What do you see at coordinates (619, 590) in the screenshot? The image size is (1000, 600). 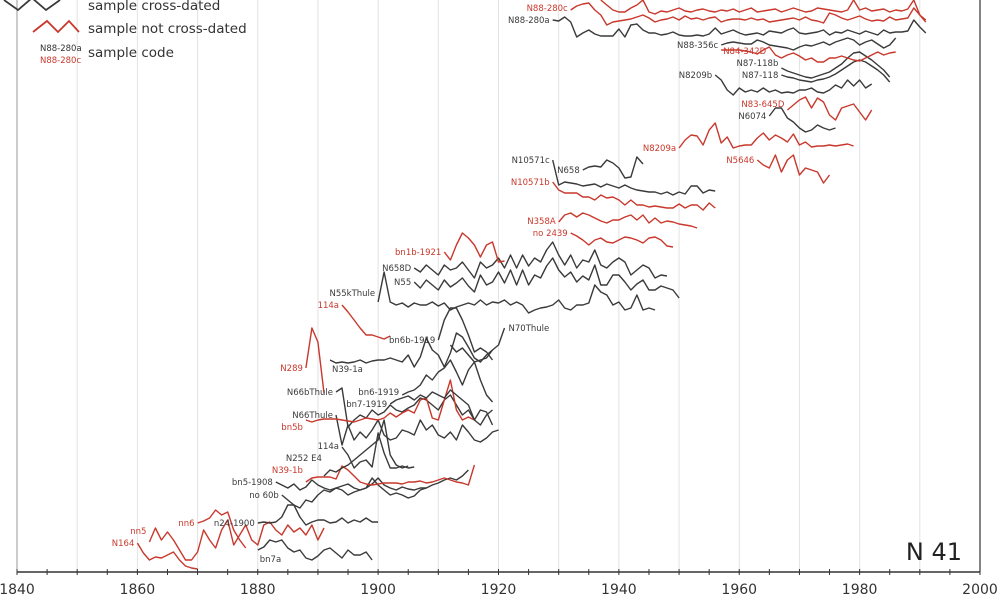 I see `x-tick-label: 1940` at bounding box center [619, 590].